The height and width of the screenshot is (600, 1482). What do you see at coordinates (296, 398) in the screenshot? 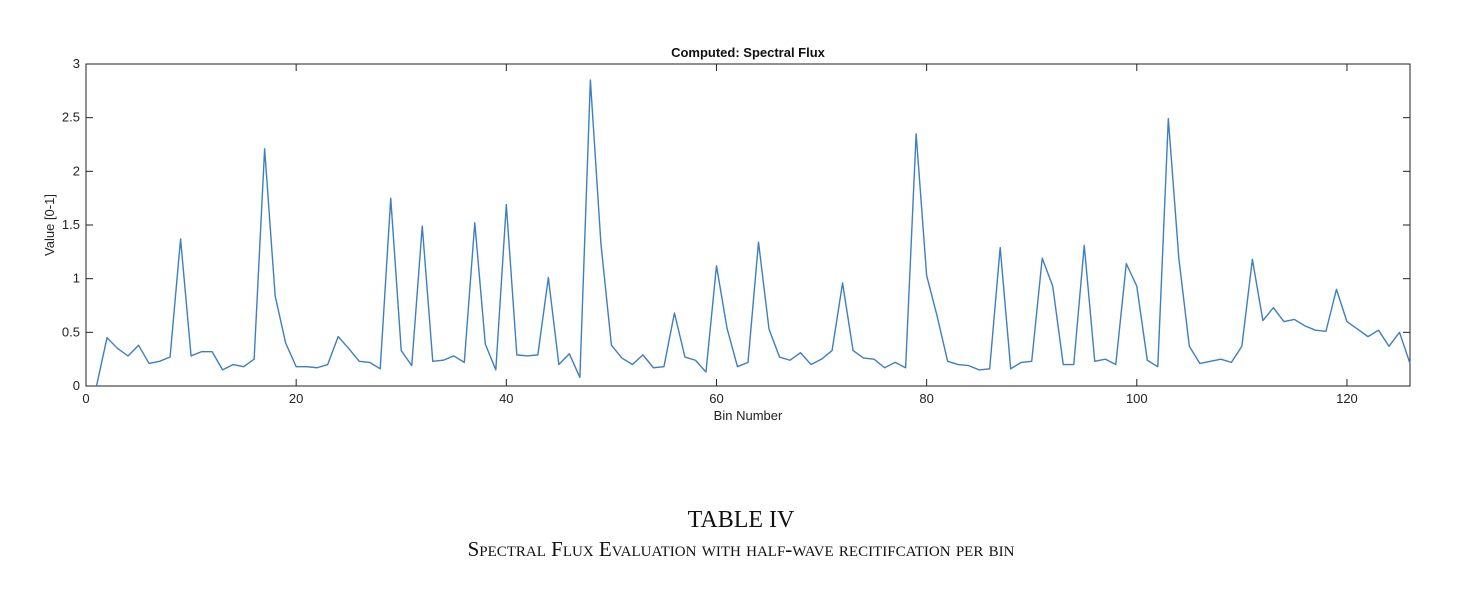
I see `x-tick-label: 20` at bounding box center [296, 398].